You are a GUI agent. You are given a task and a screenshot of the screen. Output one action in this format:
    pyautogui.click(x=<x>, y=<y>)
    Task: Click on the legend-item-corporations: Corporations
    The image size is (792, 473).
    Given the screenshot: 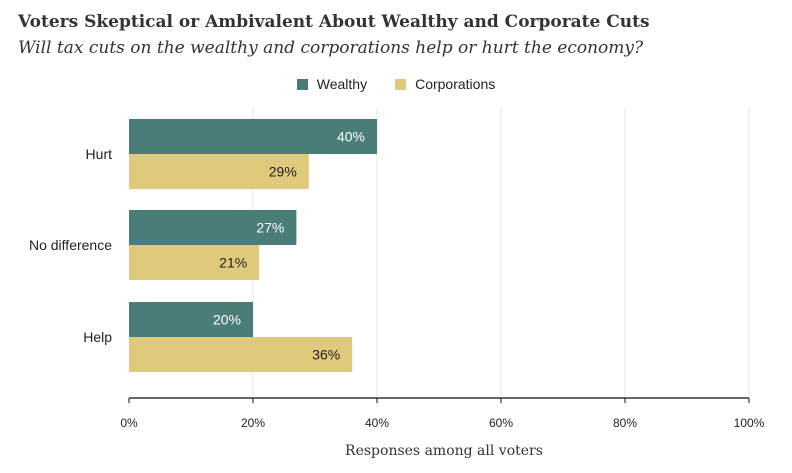 What is the action you would take?
    pyautogui.click(x=445, y=84)
    